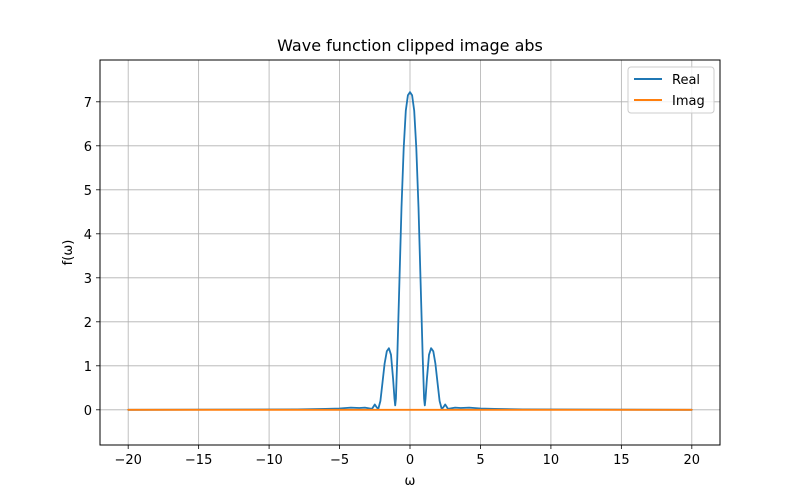 This screenshot has height=500, width=800. What do you see at coordinates (671, 90) in the screenshot?
I see `legend: Real Imag` at bounding box center [671, 90].